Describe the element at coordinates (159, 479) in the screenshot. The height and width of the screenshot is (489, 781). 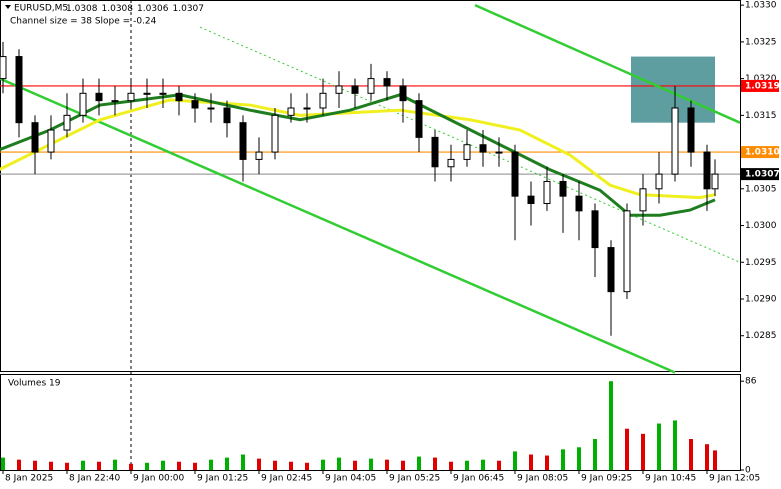
I see `x-tick-label: 9 Jan 00:00` at that location.